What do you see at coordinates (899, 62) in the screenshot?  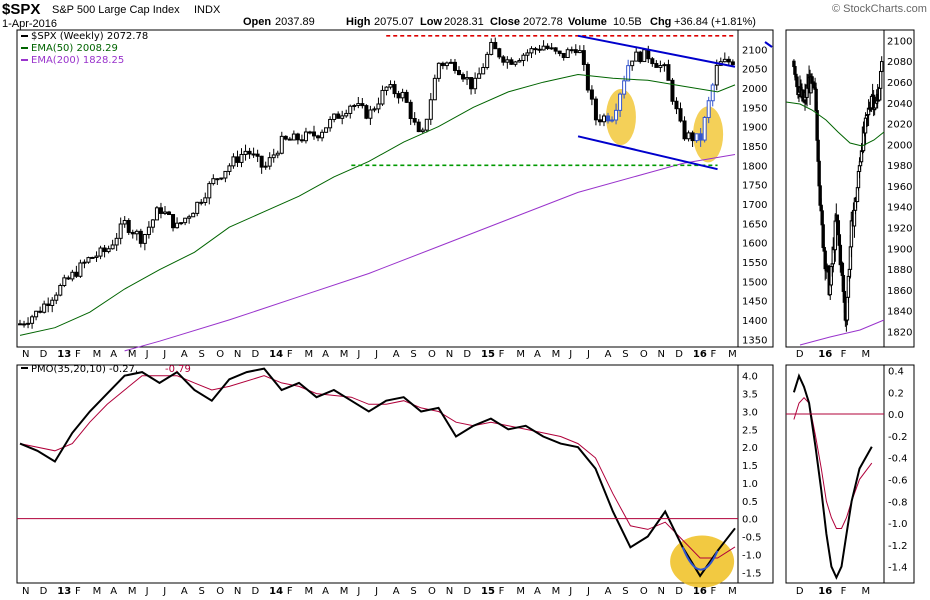 I see `inset-y-tick: 2080` at bounding box center [899, 62].